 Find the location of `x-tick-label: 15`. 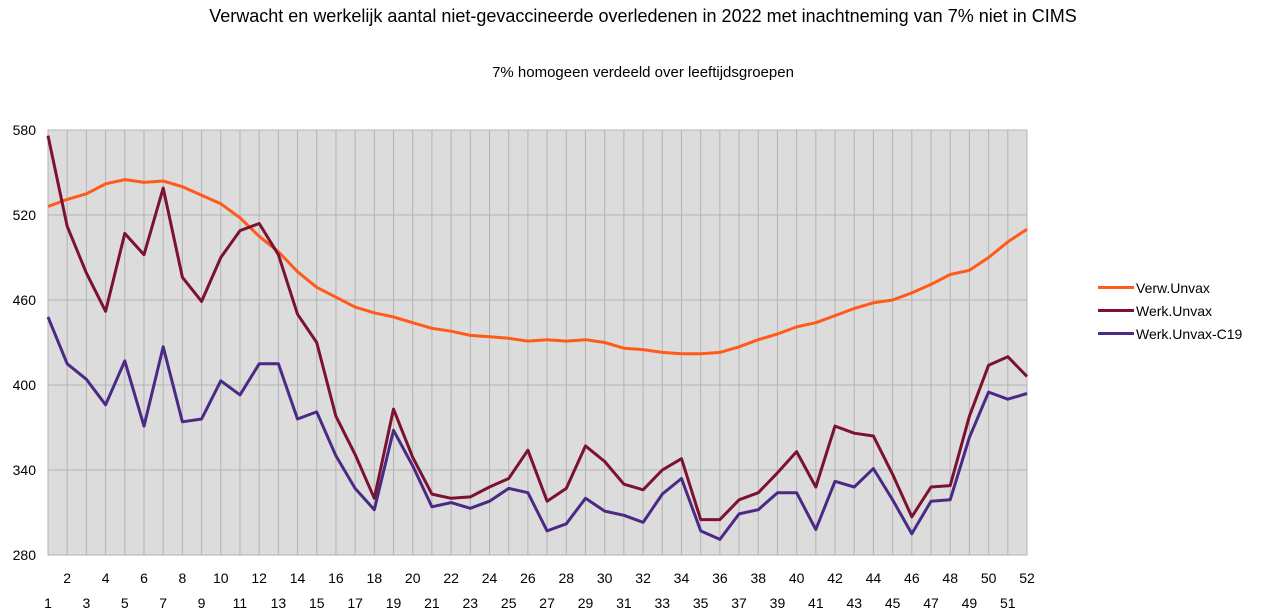

x-tick-label: 15 is located at coordinates (317, 603).